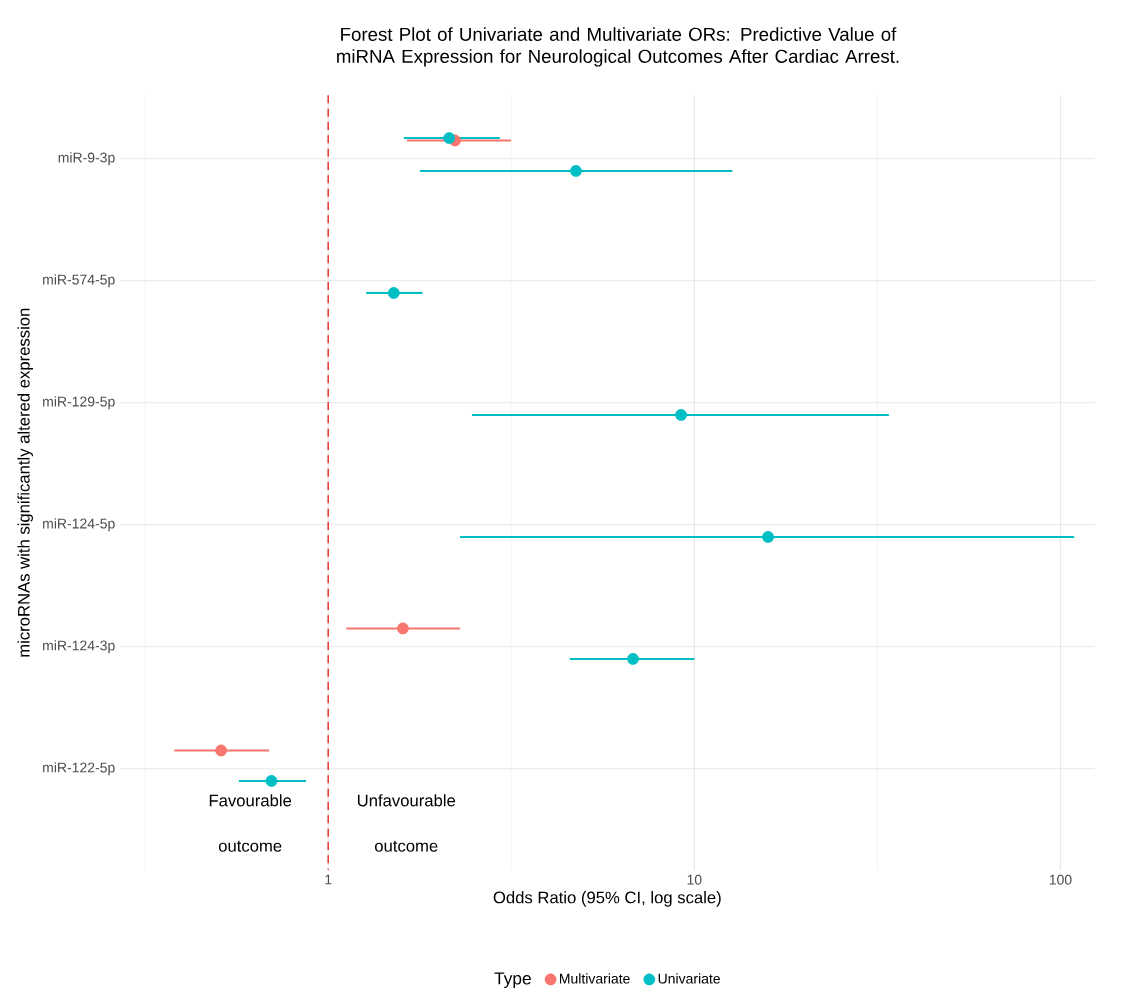  What do you see at coordinates (79, 525) in the screenshot?
I see `y-tick-label: miR-124-5p` at bounding box center [79, 525].